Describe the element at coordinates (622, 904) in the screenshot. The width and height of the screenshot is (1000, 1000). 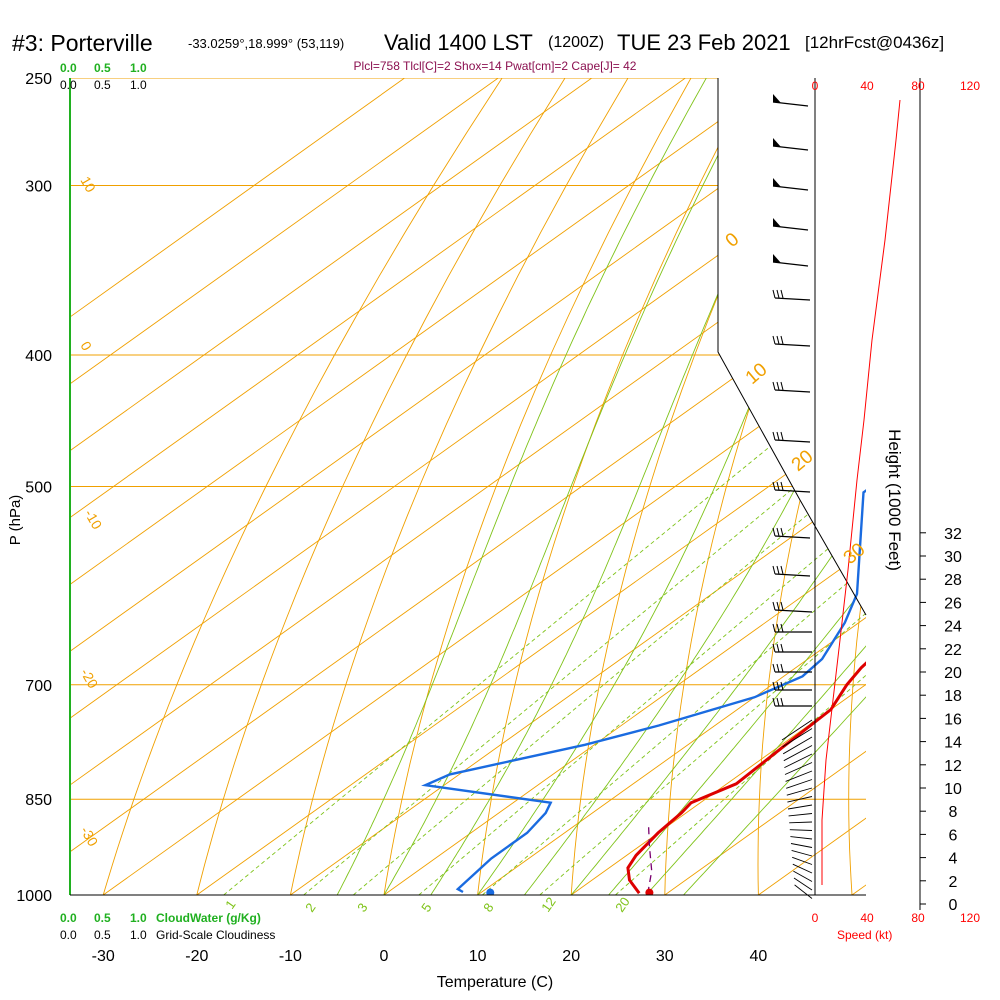
I see `mixing-ratio-label: 20` at that location.